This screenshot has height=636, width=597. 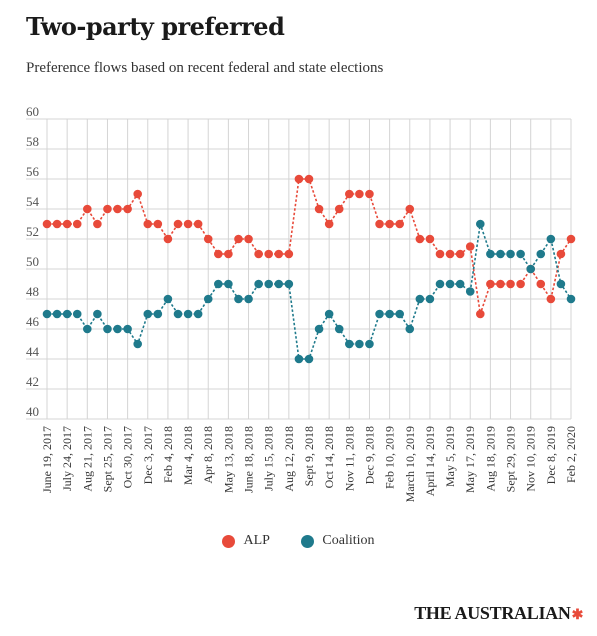 I want to click on x-tick-label: Aug 21, 2017, so click(x=87, y=459).